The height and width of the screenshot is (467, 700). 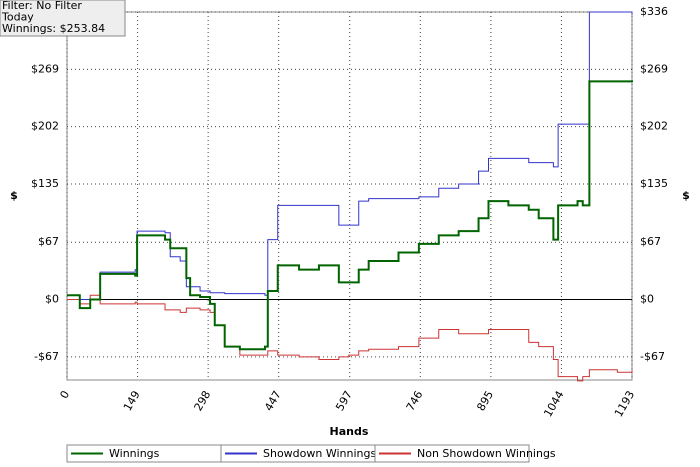 I want to click on y2-tick-label: $135, so click(x=654, y=183).